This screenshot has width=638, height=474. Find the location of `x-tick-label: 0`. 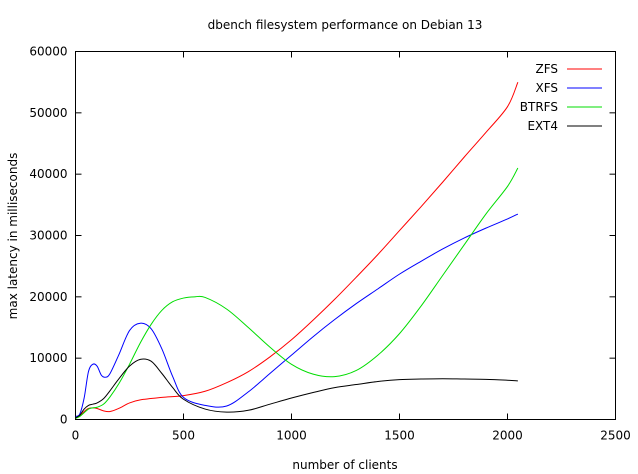

x-tick-label: 0 is located at coordinates (76, 436).